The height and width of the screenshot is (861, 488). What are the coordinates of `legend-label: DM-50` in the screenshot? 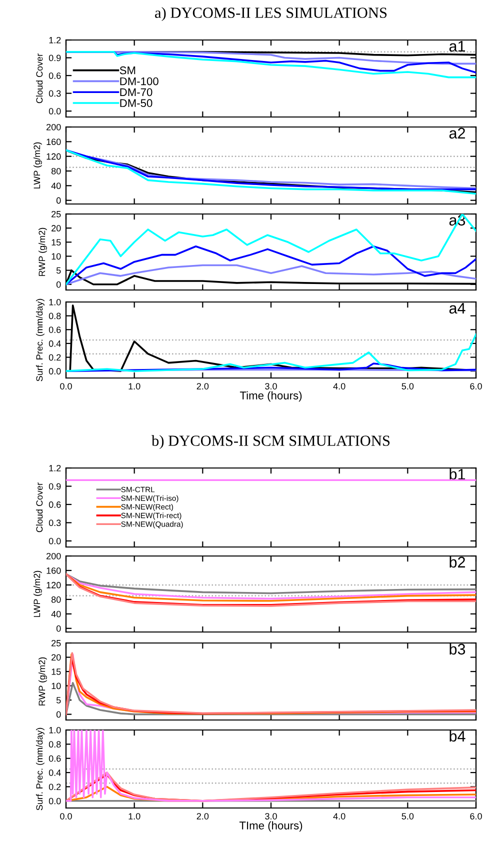 It's located at (136, 103).